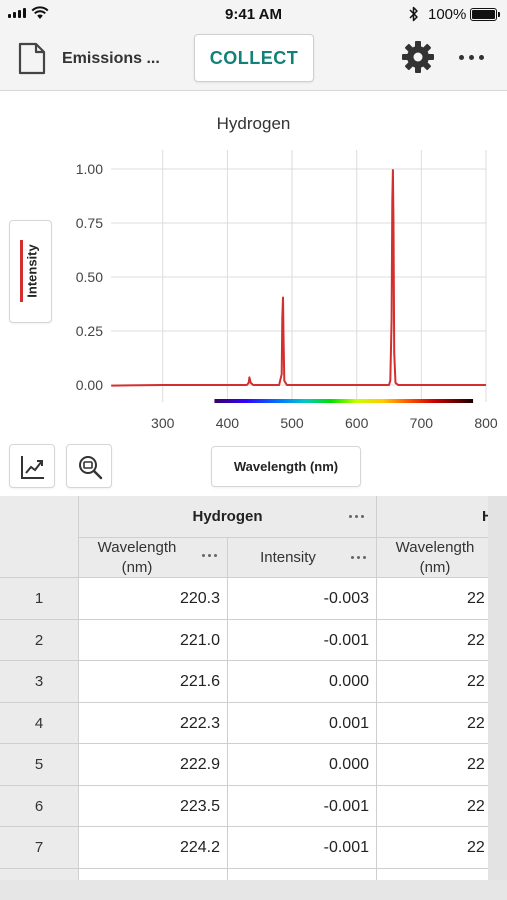 The height and width of the screenshot is (900, 507). I want to click on series-color-swatch, so click(21, 271).